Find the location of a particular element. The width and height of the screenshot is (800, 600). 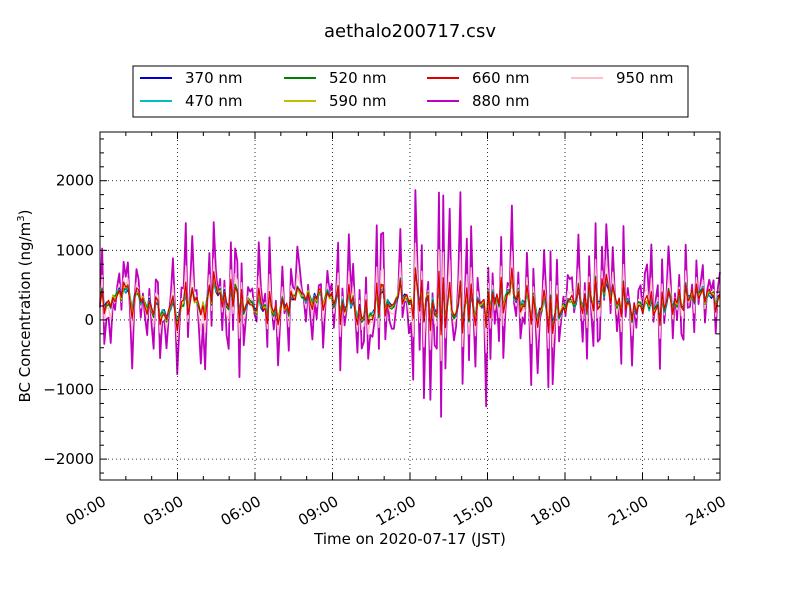

y-tick-label: 1000 is located at coordinates (75, 250).